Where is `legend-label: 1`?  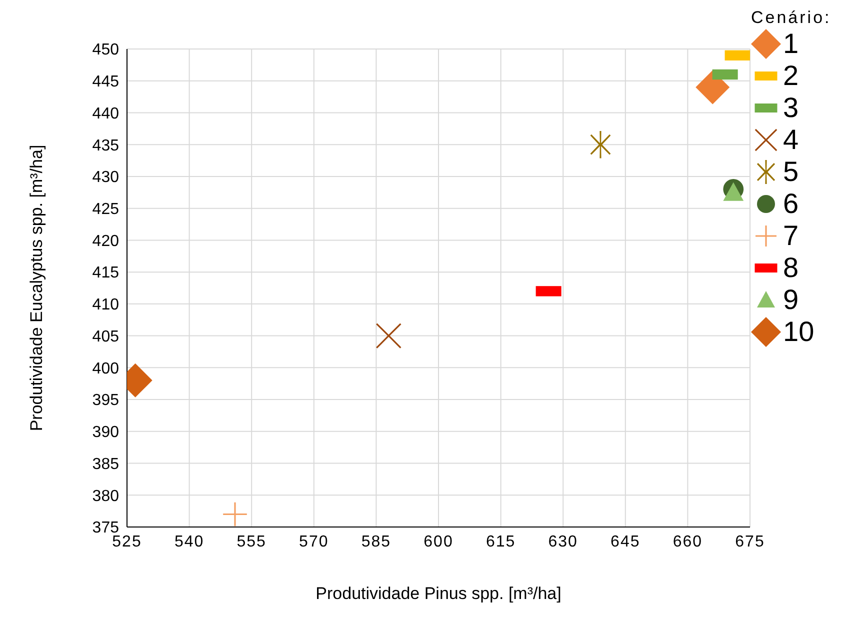
legend-label: 1 is located at coordinates (791, 44).